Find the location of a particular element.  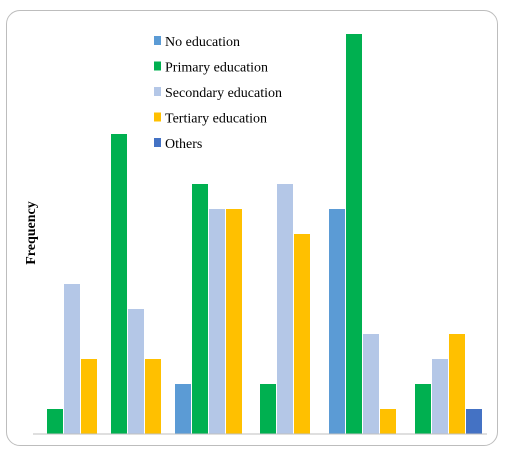

bar-group3-secondary-education is located at coordinates (217, 321).